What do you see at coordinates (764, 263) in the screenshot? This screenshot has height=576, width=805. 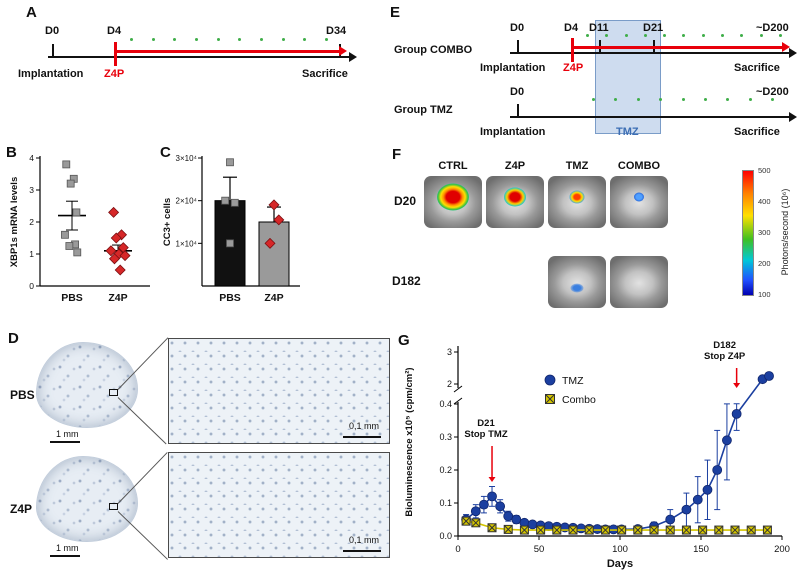 I see `colorbar-tick-label: 200` at bounding box center [764, 263].